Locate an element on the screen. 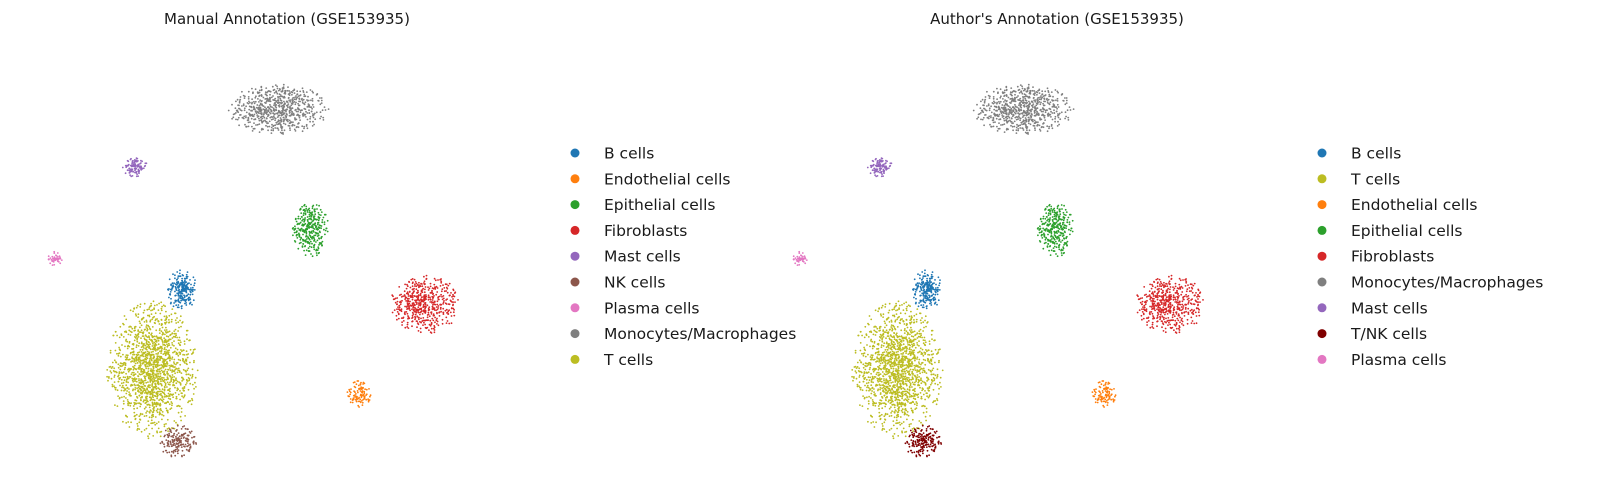  cluster-epithelial-cells is located at coordinates (1055, 230).